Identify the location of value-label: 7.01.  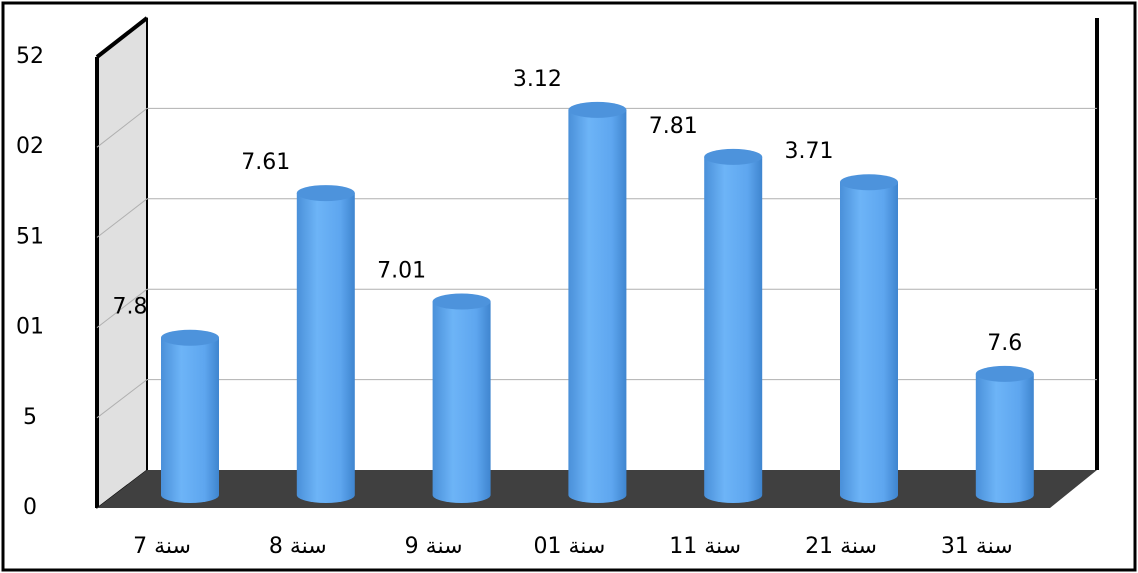
(401, 271).